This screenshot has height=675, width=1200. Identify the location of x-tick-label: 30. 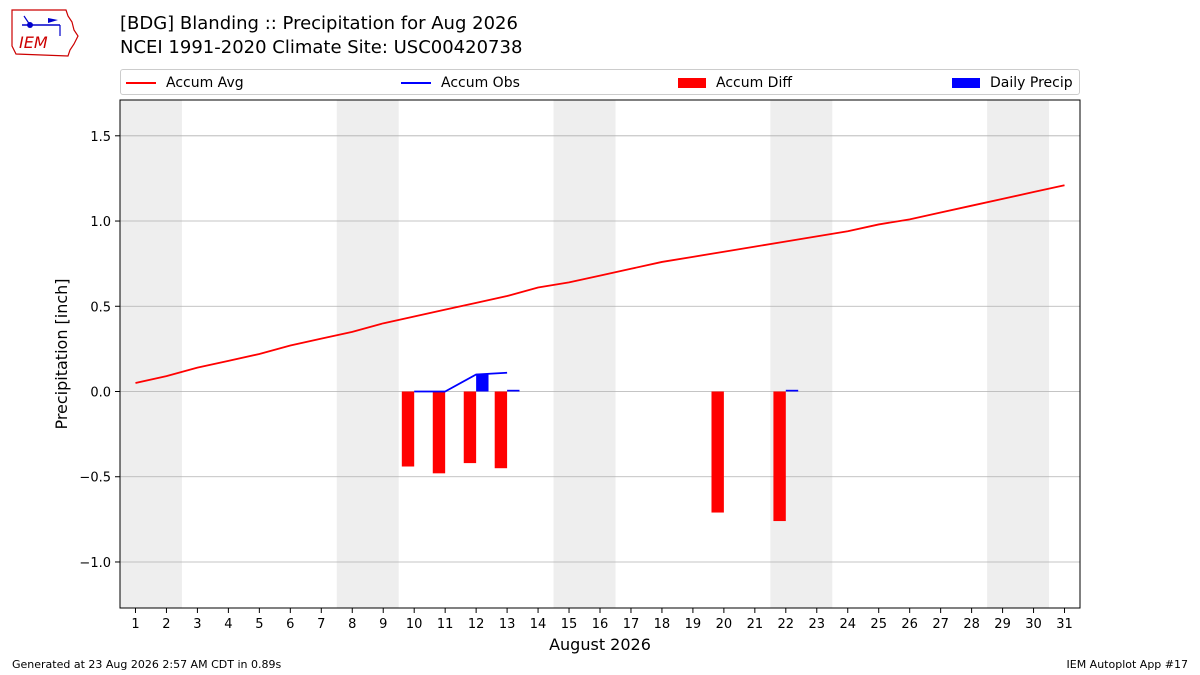
(1033, 624).